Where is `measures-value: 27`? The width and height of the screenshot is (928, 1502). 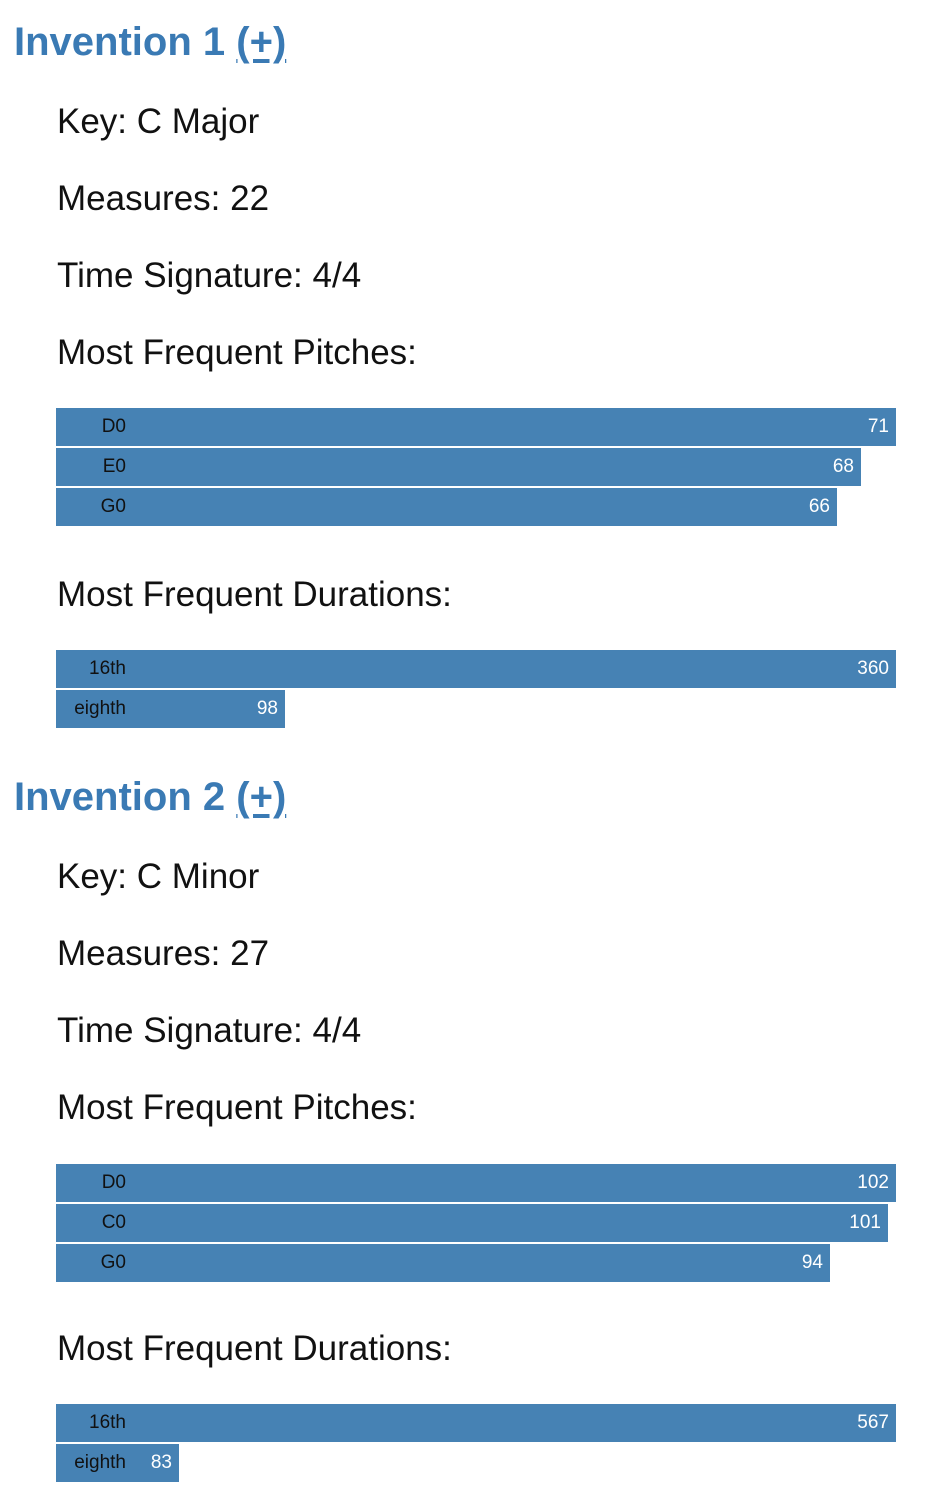
measures-value: 27 is located at coordinates (250, 953).